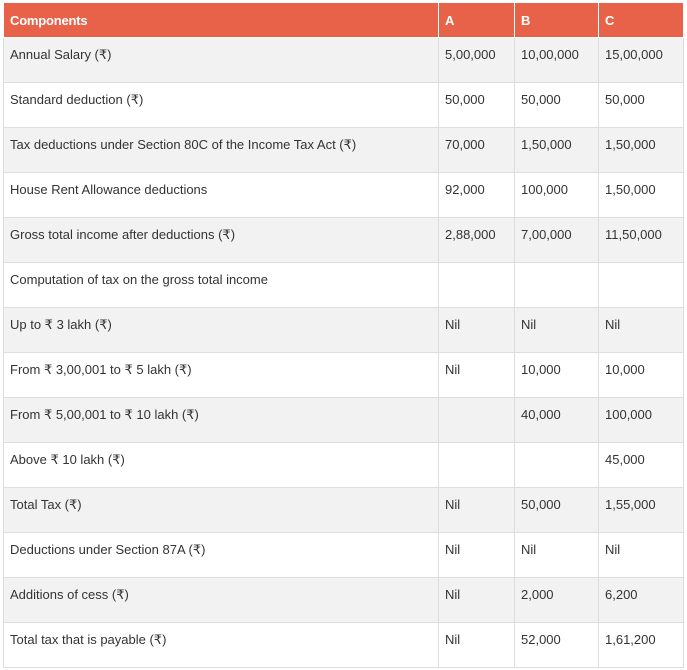 The width and height of the screenshot is (687, 670). Describe the element at coordinates (476, 240) in the screenshot. I see `cell-a: 2,88,000` at that location.